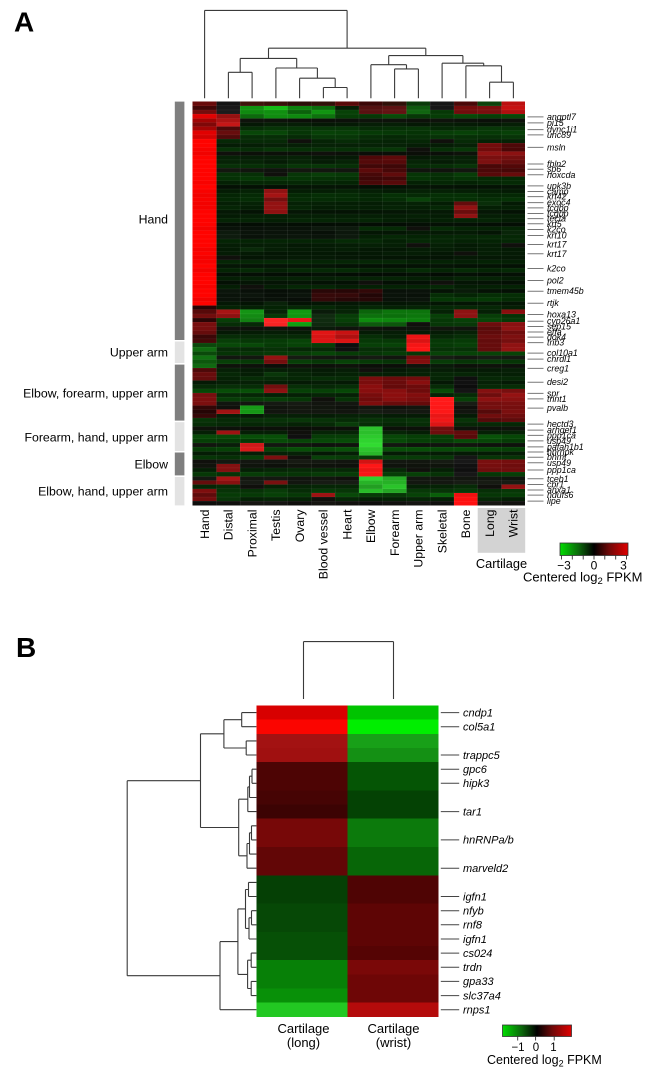 The height and width of the screenshot is (1091, 670). What do you see at coordinates (488, 841) in the screenshot?
I see `svg-text: hnRNPa/b` at bounding box center [488, 841].